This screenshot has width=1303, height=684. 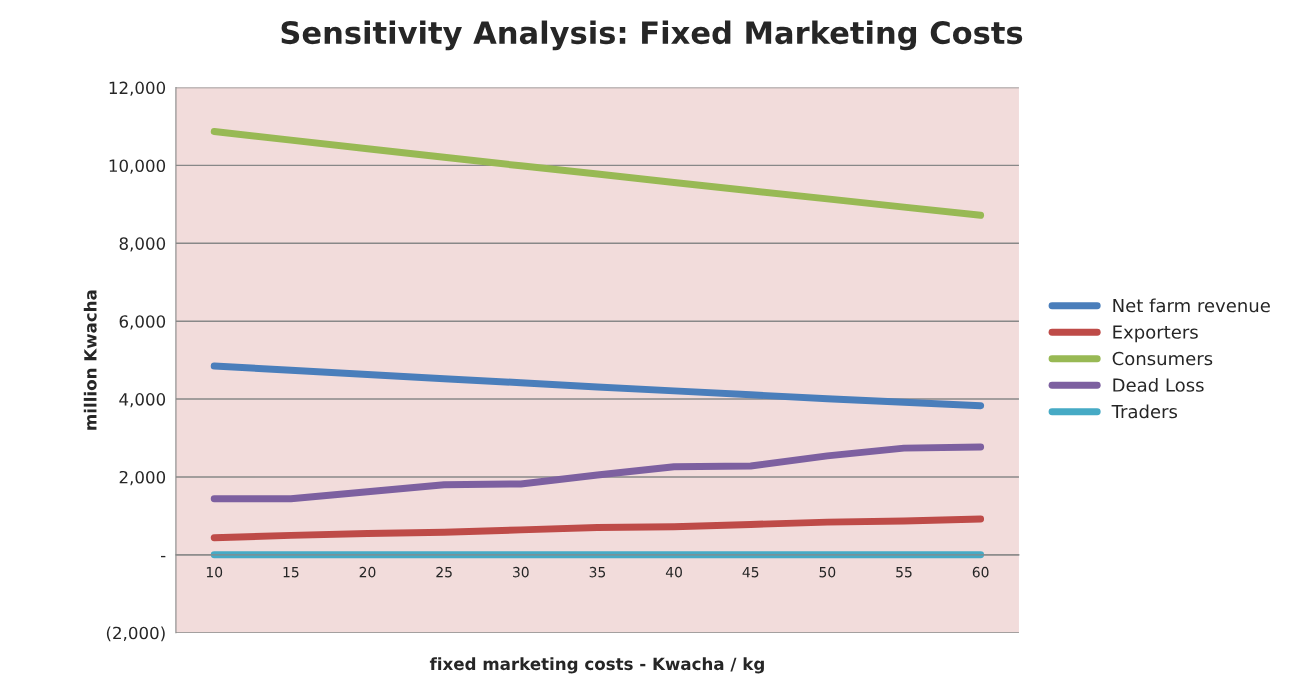 What do you see at coordinates (163, 556) in the screenshot?
I see `y-tick-label: -` at bounding box center [163, 556].